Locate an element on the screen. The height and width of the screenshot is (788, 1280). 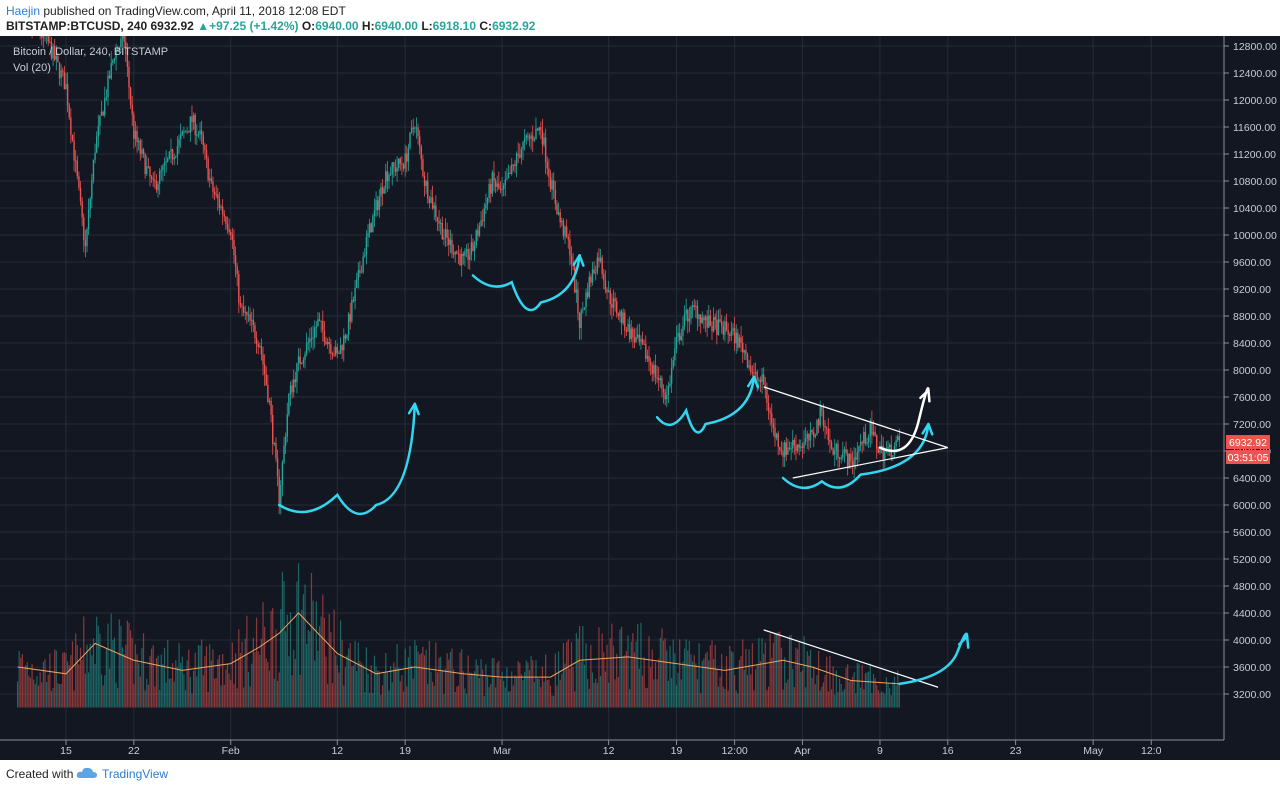
price-tick-label: 9600.00 is located at coordinates (1252, 263).